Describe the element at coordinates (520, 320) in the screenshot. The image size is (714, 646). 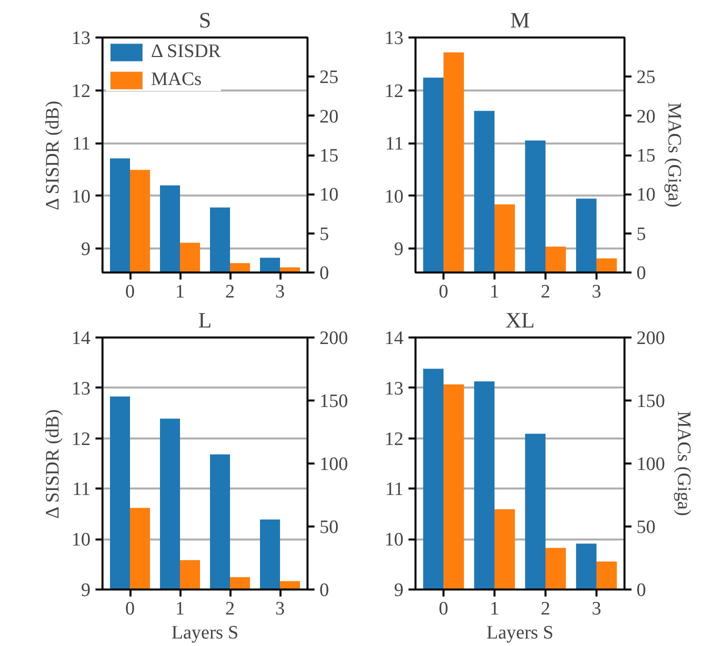
I see `chart-title: XL` at that location.